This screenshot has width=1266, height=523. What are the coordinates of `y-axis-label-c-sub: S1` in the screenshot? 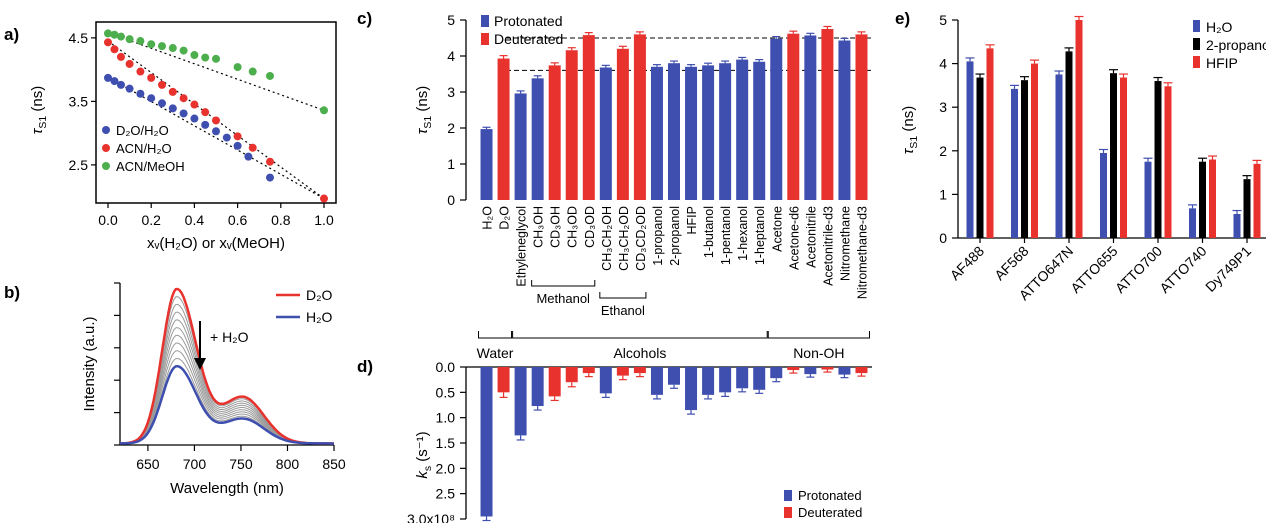 It's located at (428, 122).